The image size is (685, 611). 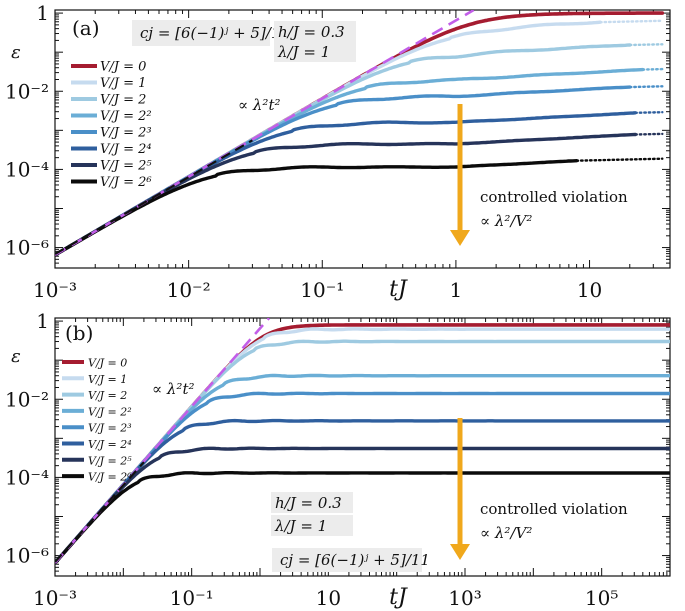 I want to click on x-tick-label: 1, so click(x=456, y=290).